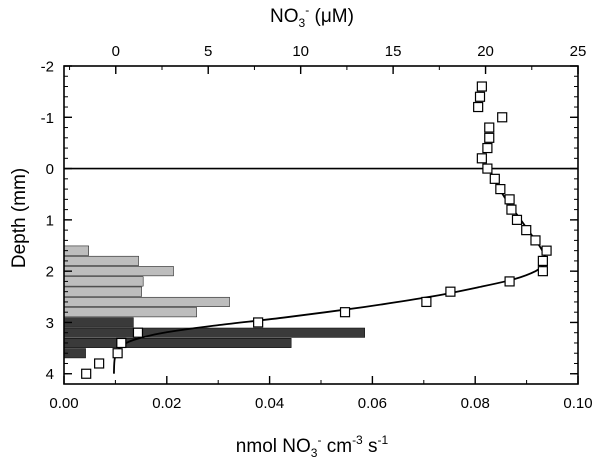  I want to click on bottom-tick-label: 0.00, so click(63, 403).